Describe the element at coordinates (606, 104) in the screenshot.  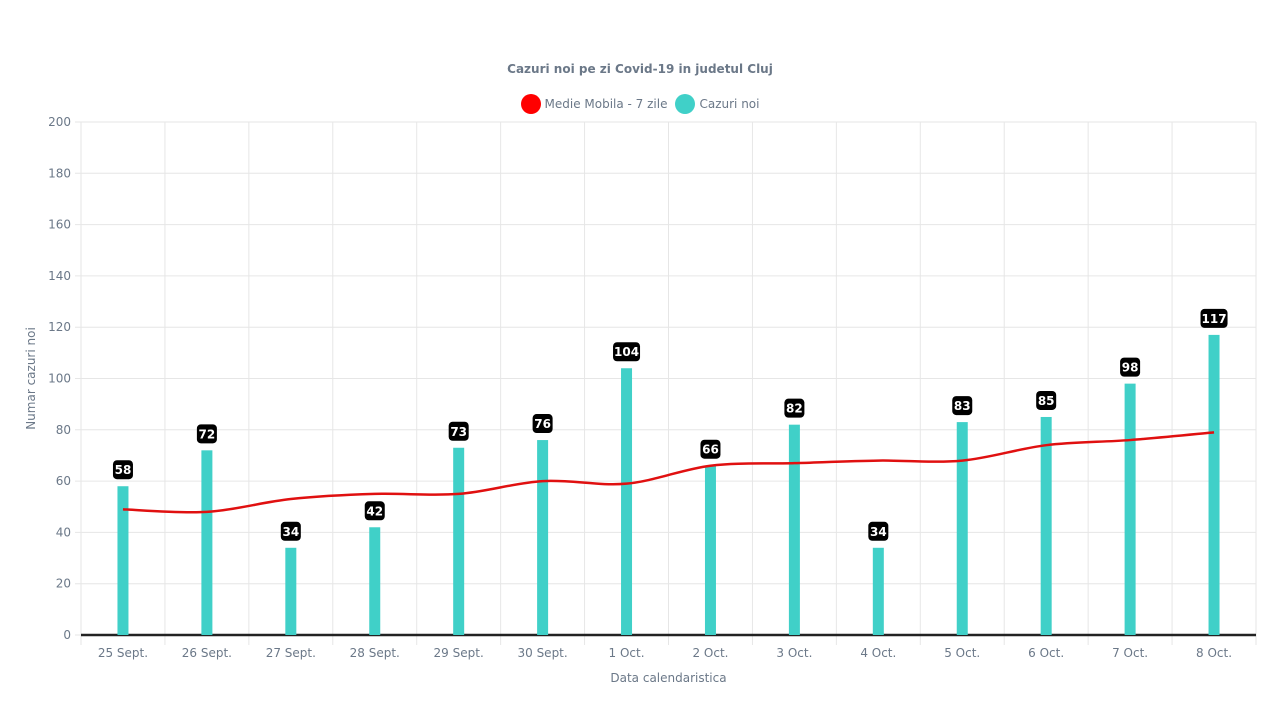
I see `legend-label-moving-average: Medie Mobila - 7 zile` at that location.